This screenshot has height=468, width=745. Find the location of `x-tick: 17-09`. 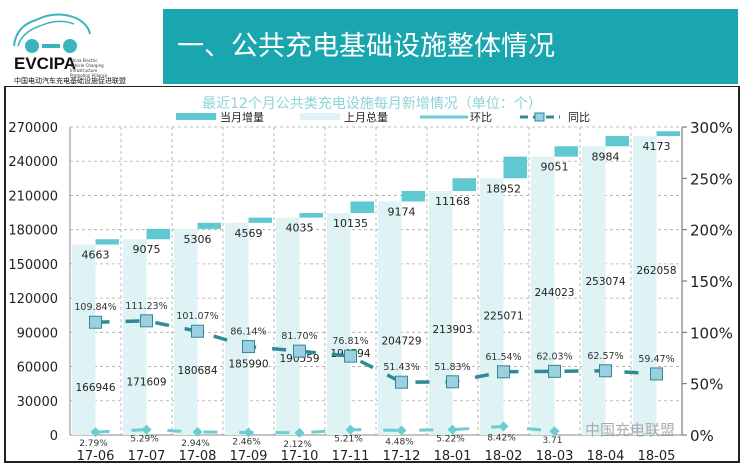

x-tick: 17-09 is located at coordinates (249, 456).